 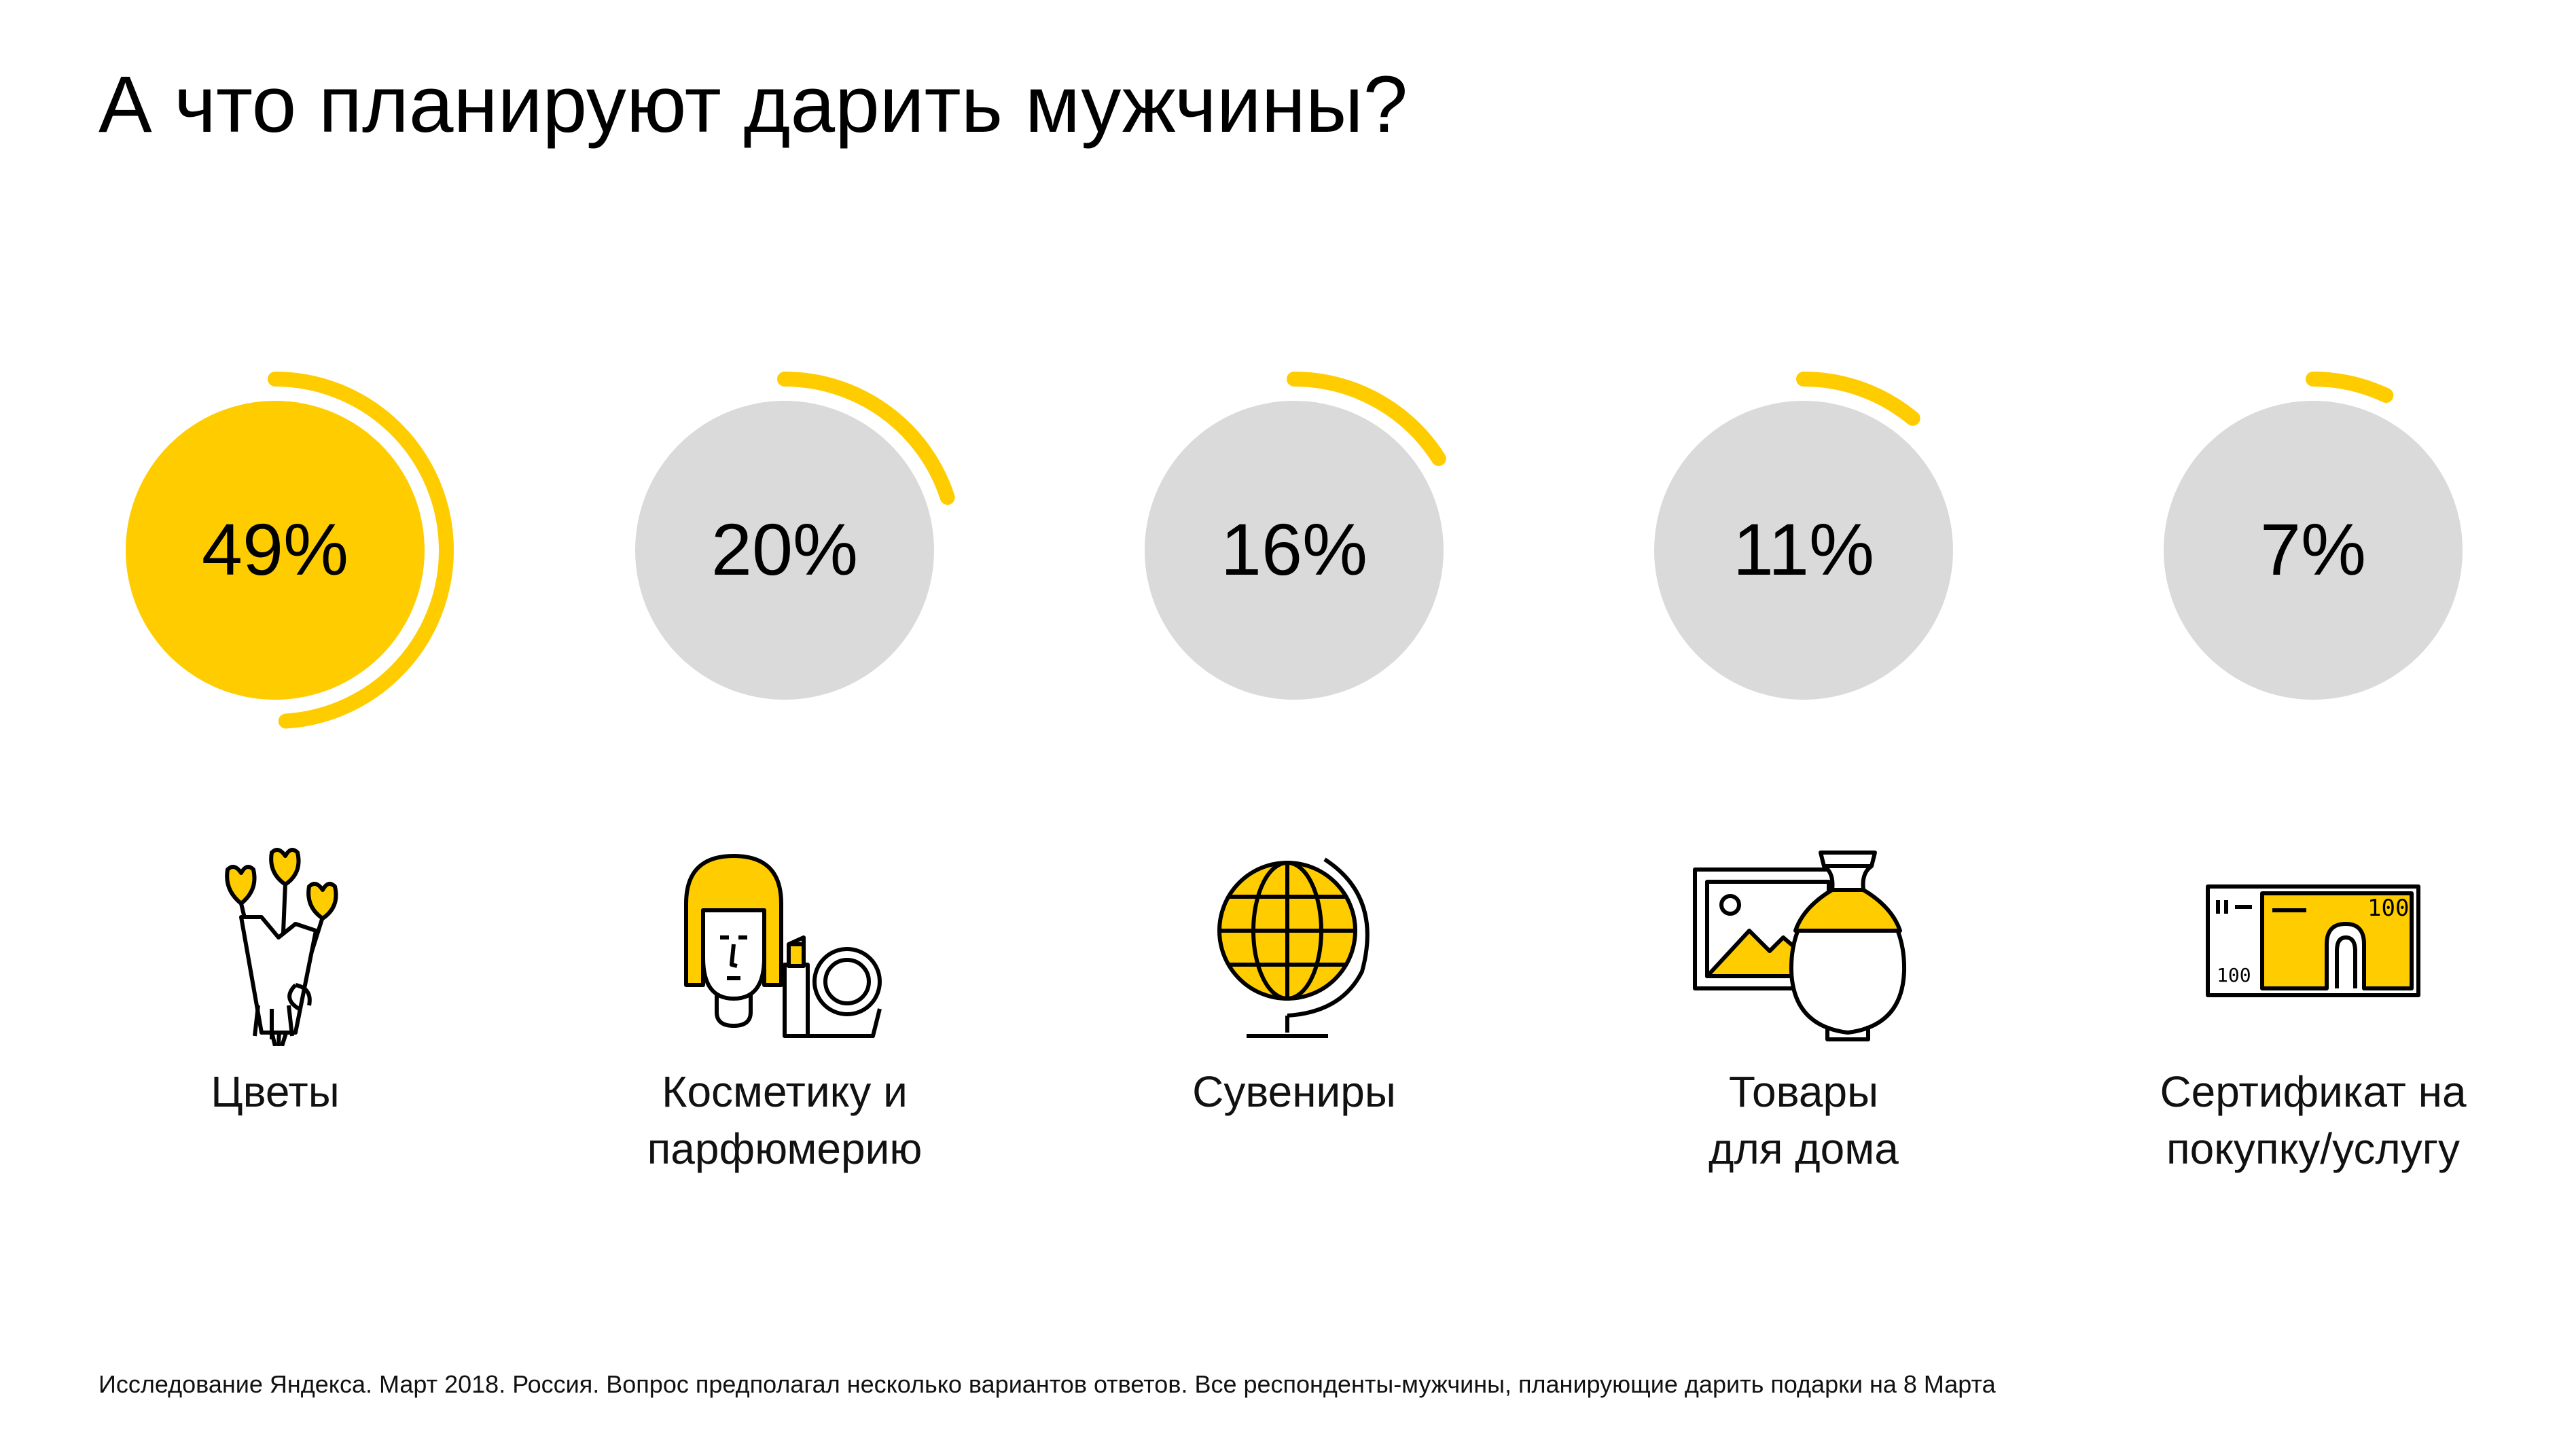 I want to click on category-label: Косметику и парфюмерию, so click(x=785, y=1120).